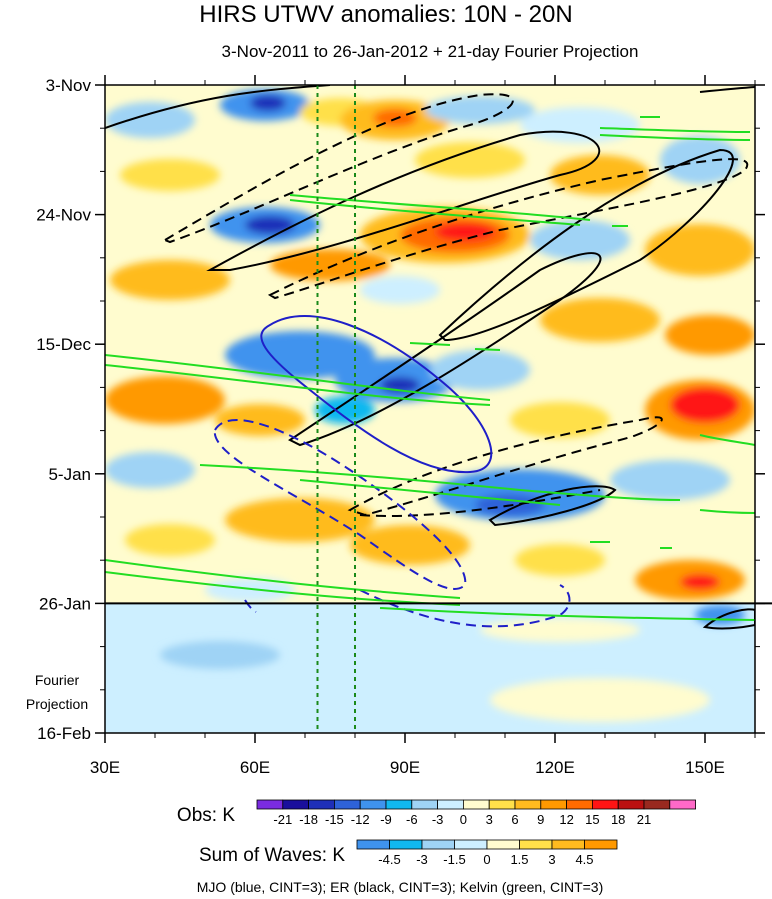  Describe the element at coordinates (405, 767) in the screenshot. I see `x-tick-label: 90E` at that location.